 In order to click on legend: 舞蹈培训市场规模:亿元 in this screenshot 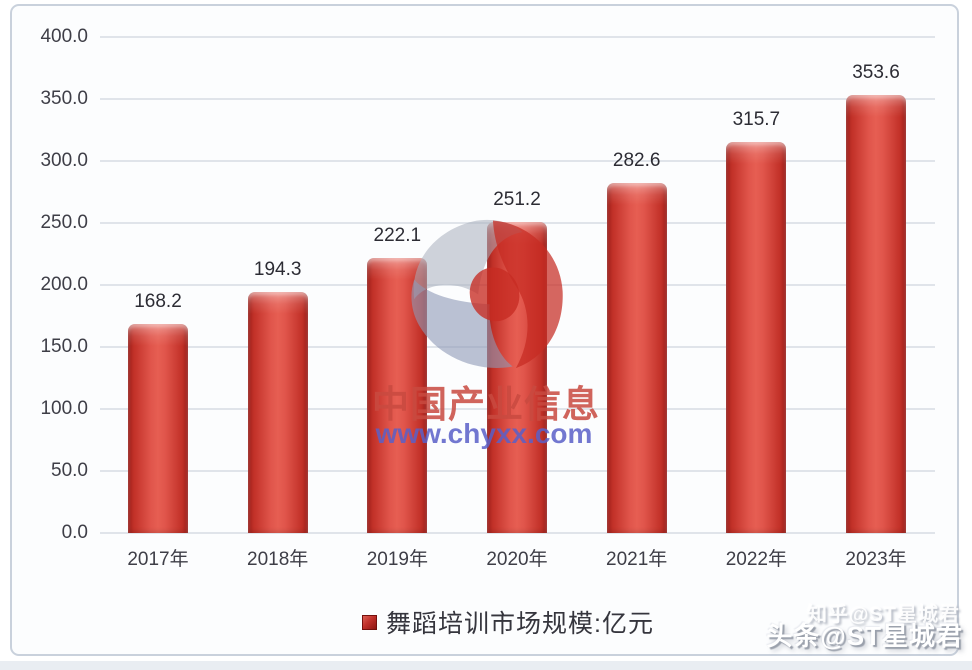, I will do `click(497, 622)`.